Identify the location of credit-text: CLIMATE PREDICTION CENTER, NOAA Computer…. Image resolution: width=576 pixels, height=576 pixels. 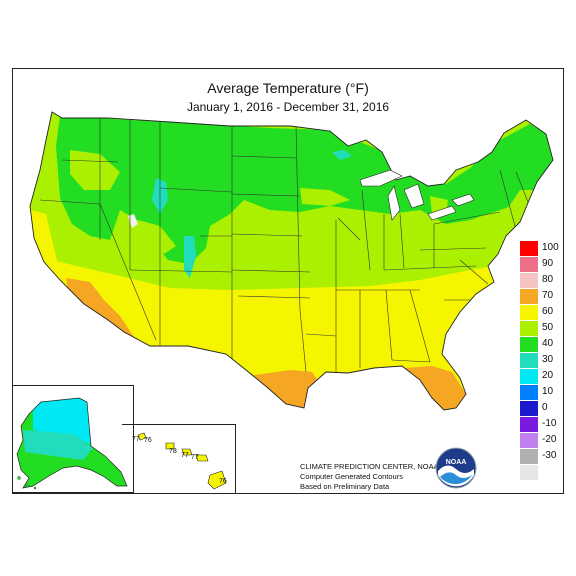
(369, 477).